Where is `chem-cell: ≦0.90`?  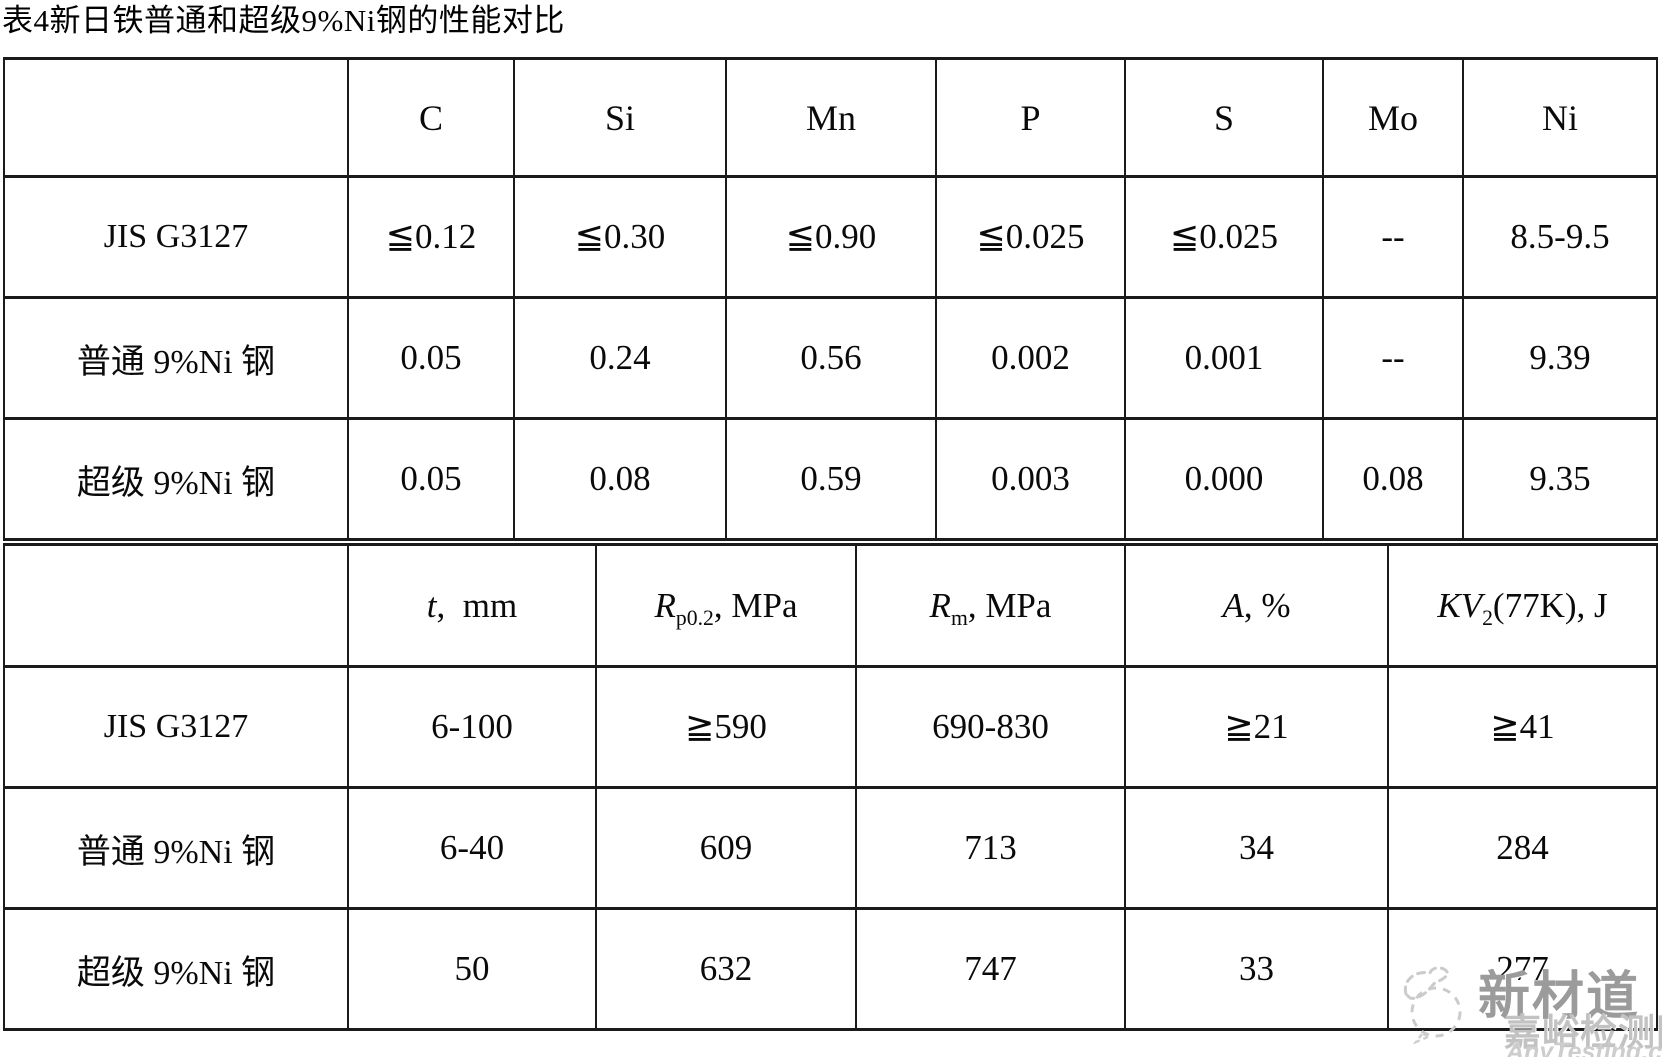
chem-cell: ≦0.90 is located at coordinates (831, 237).